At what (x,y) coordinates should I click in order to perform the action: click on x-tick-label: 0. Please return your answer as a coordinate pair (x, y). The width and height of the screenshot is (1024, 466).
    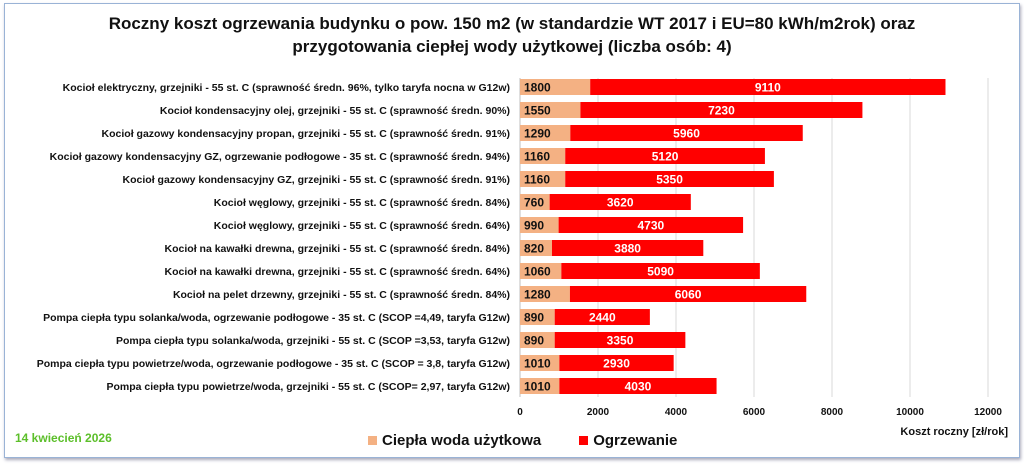
    Looking at the image, I should click on (520, 412).